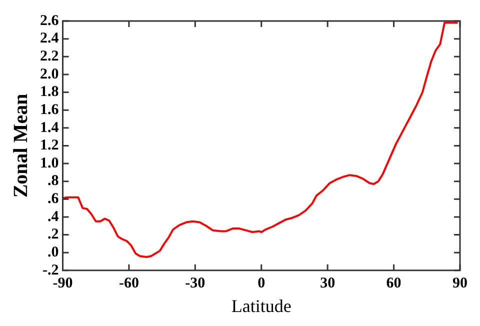 This screenshot has height=326, width=480. Describe the element at coordinates (460, 283) in the screenshot. I see `x-tick-label: 90` at that location.